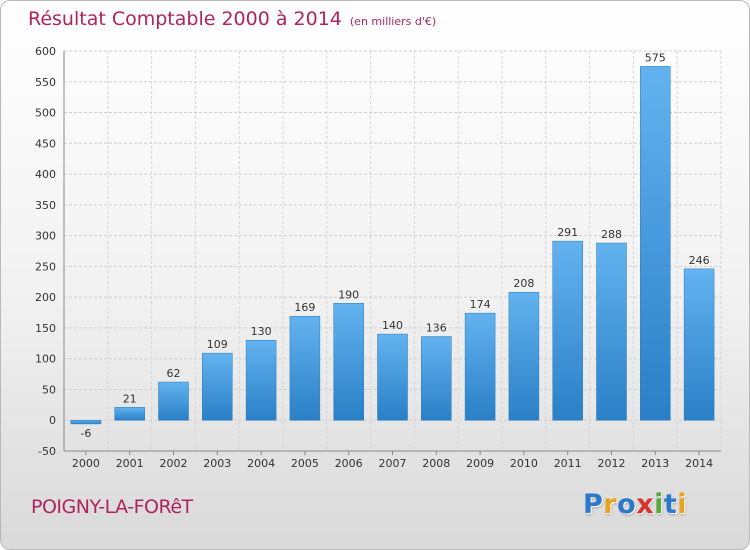 The width and height of the screenshot is (750, 550). Describe the element at coordinates (699, 344) in the screenshot. I see `bar-2014` at that location.